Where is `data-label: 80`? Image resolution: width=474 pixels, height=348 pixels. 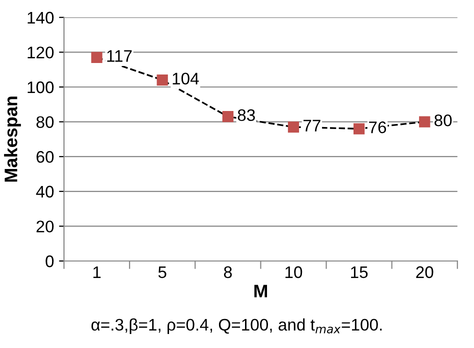 data-label: 80 is located at coordinates (443, 120).